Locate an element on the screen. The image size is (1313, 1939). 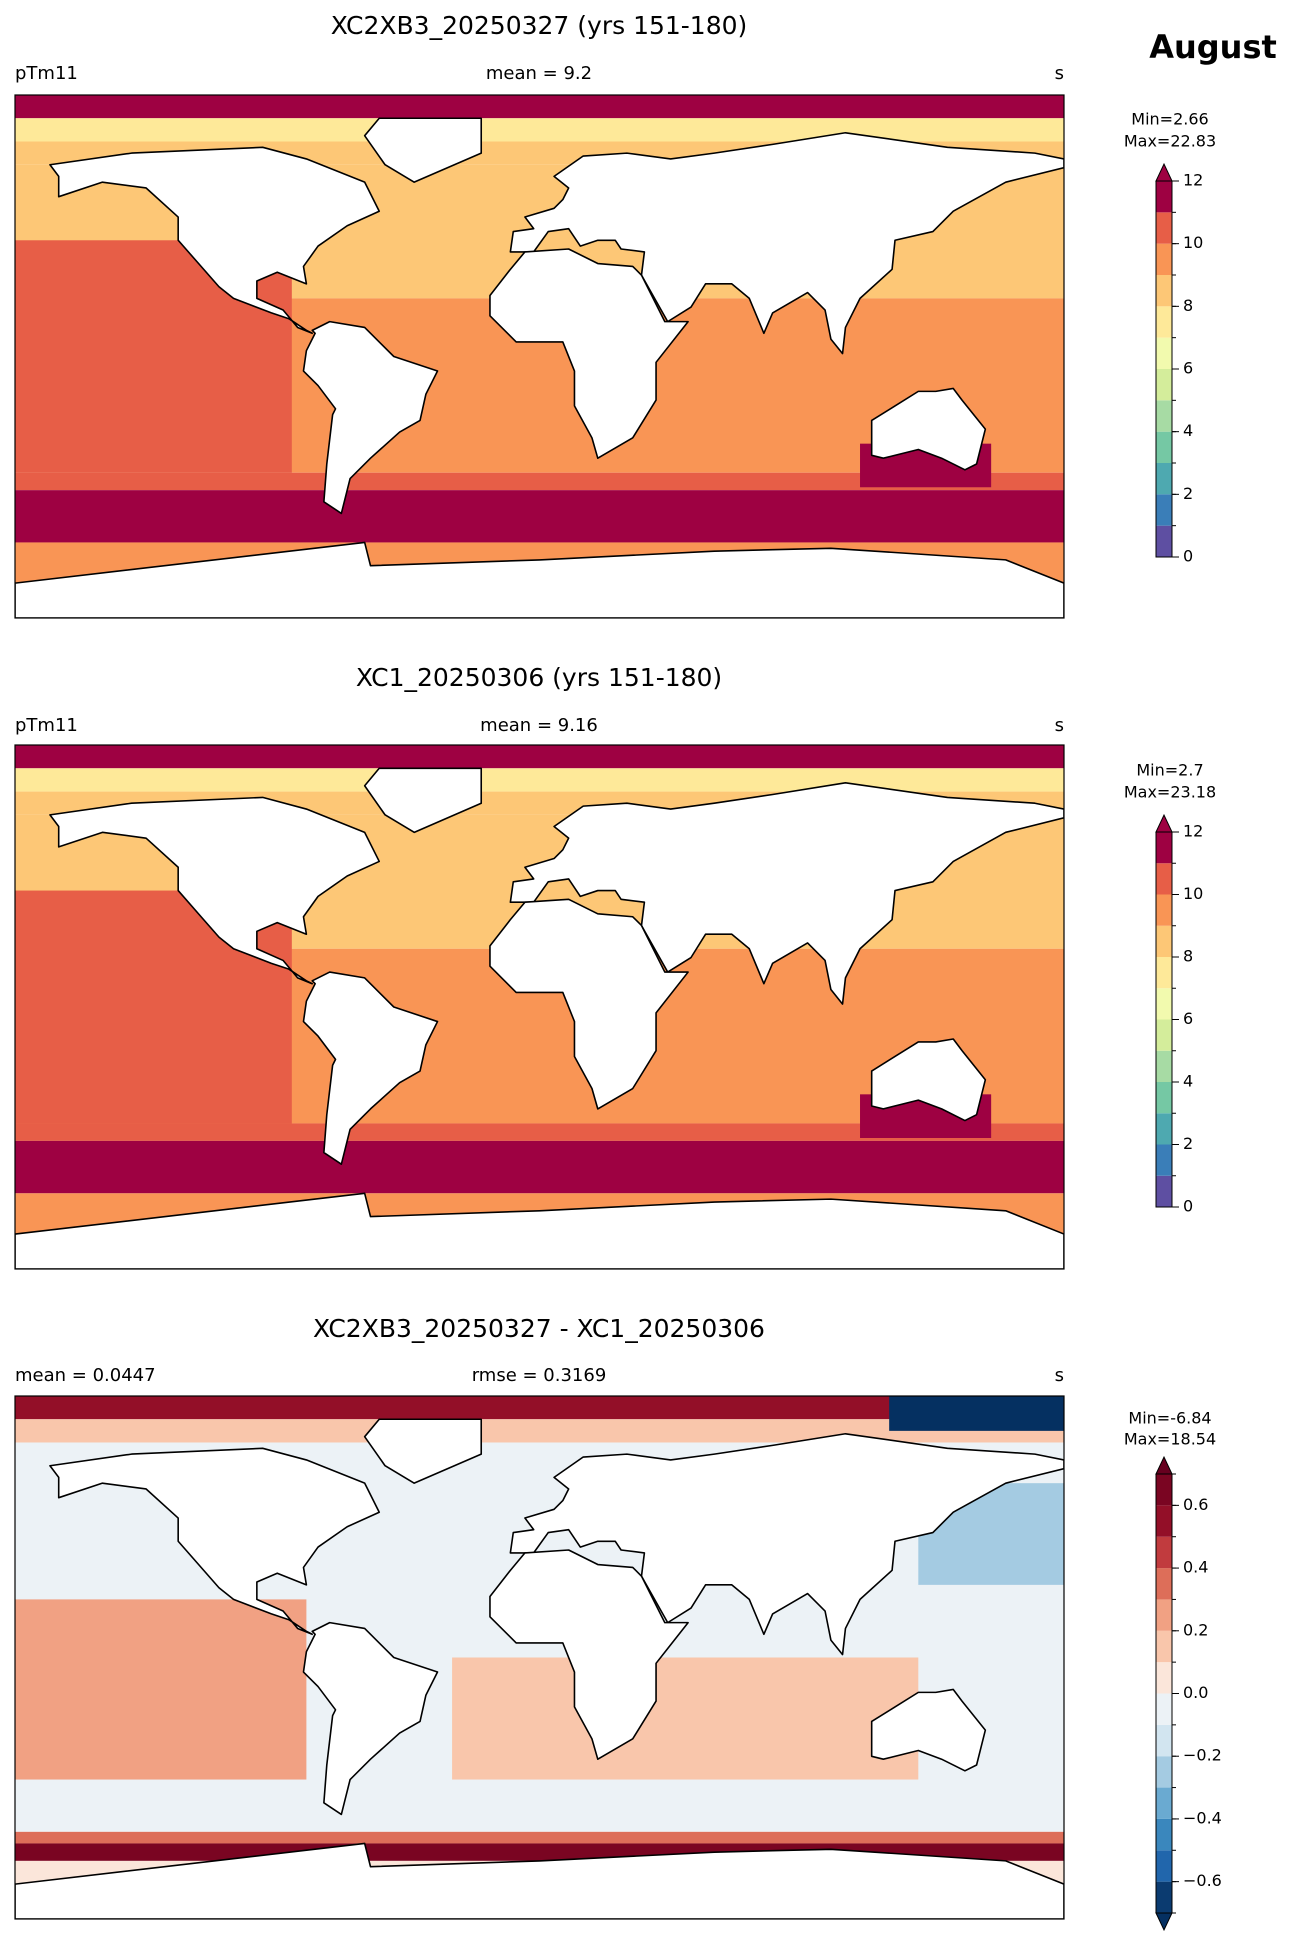
colorbar-tick-label: −0.4 is located at coordinates (1202, 1817).